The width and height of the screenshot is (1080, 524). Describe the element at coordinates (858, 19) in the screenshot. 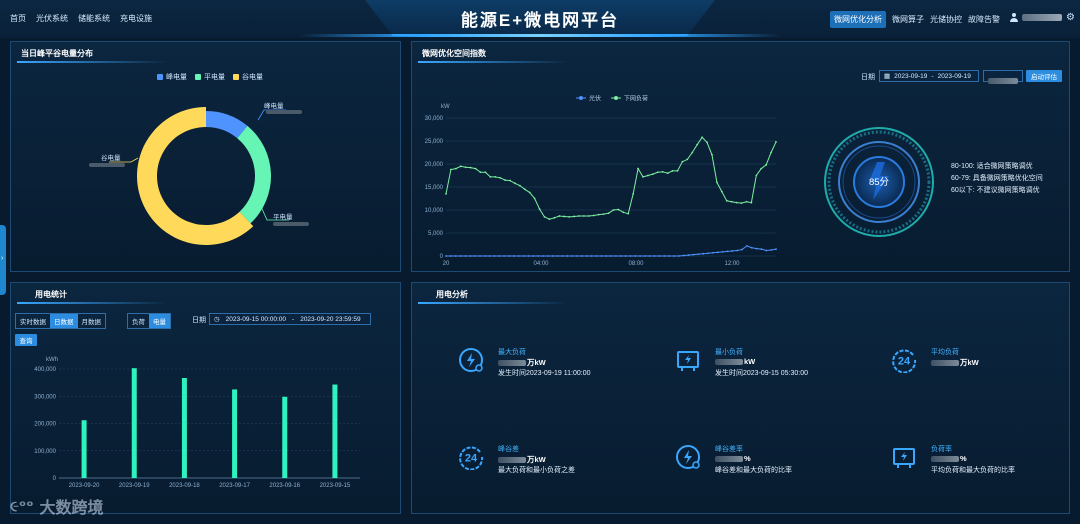

I see `nav-microgrid-analysis: 微网优化分析` at that location.